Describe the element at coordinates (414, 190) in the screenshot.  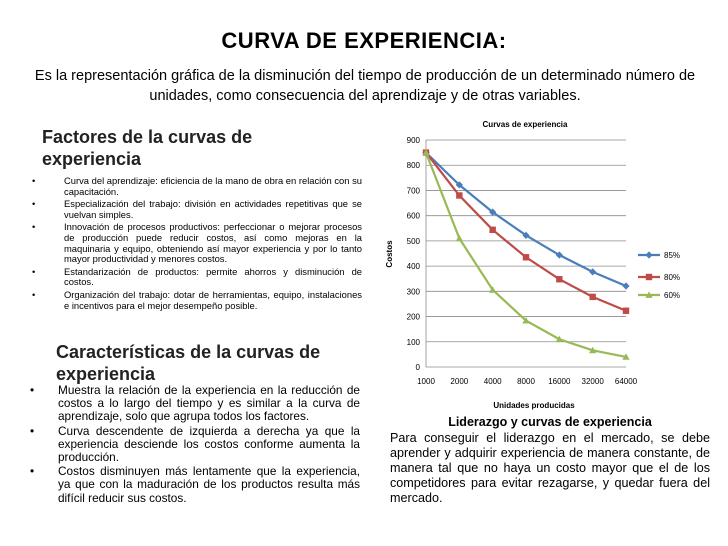
I see `y-tick-label: 700` at that location.